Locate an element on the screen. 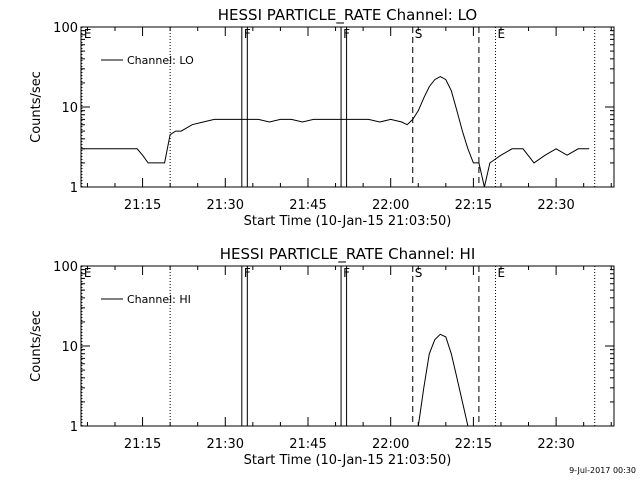 The width and height of the screenshot is (640, 480). panel-2-x-tick-label: 21:45 is located at coordinates (307, 444).